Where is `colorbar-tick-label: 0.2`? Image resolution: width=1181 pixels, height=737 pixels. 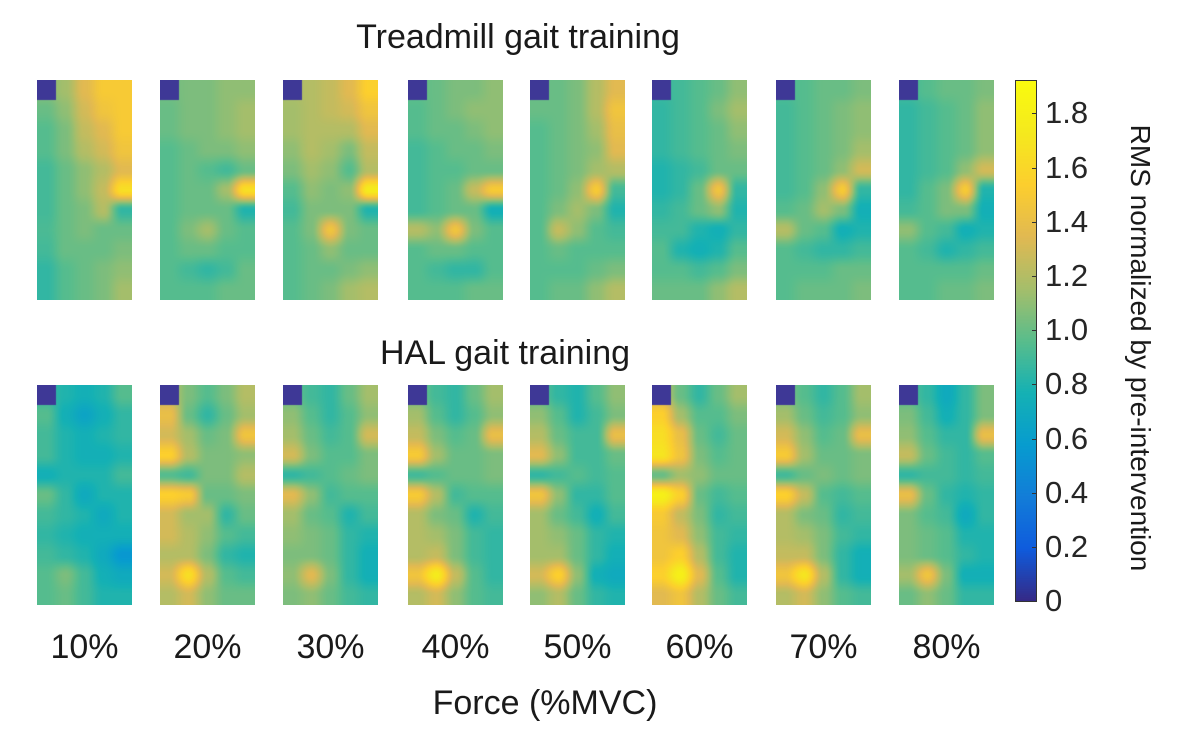 colorbar-tick-label: 0.2 is located at coordinates (1067, 546).